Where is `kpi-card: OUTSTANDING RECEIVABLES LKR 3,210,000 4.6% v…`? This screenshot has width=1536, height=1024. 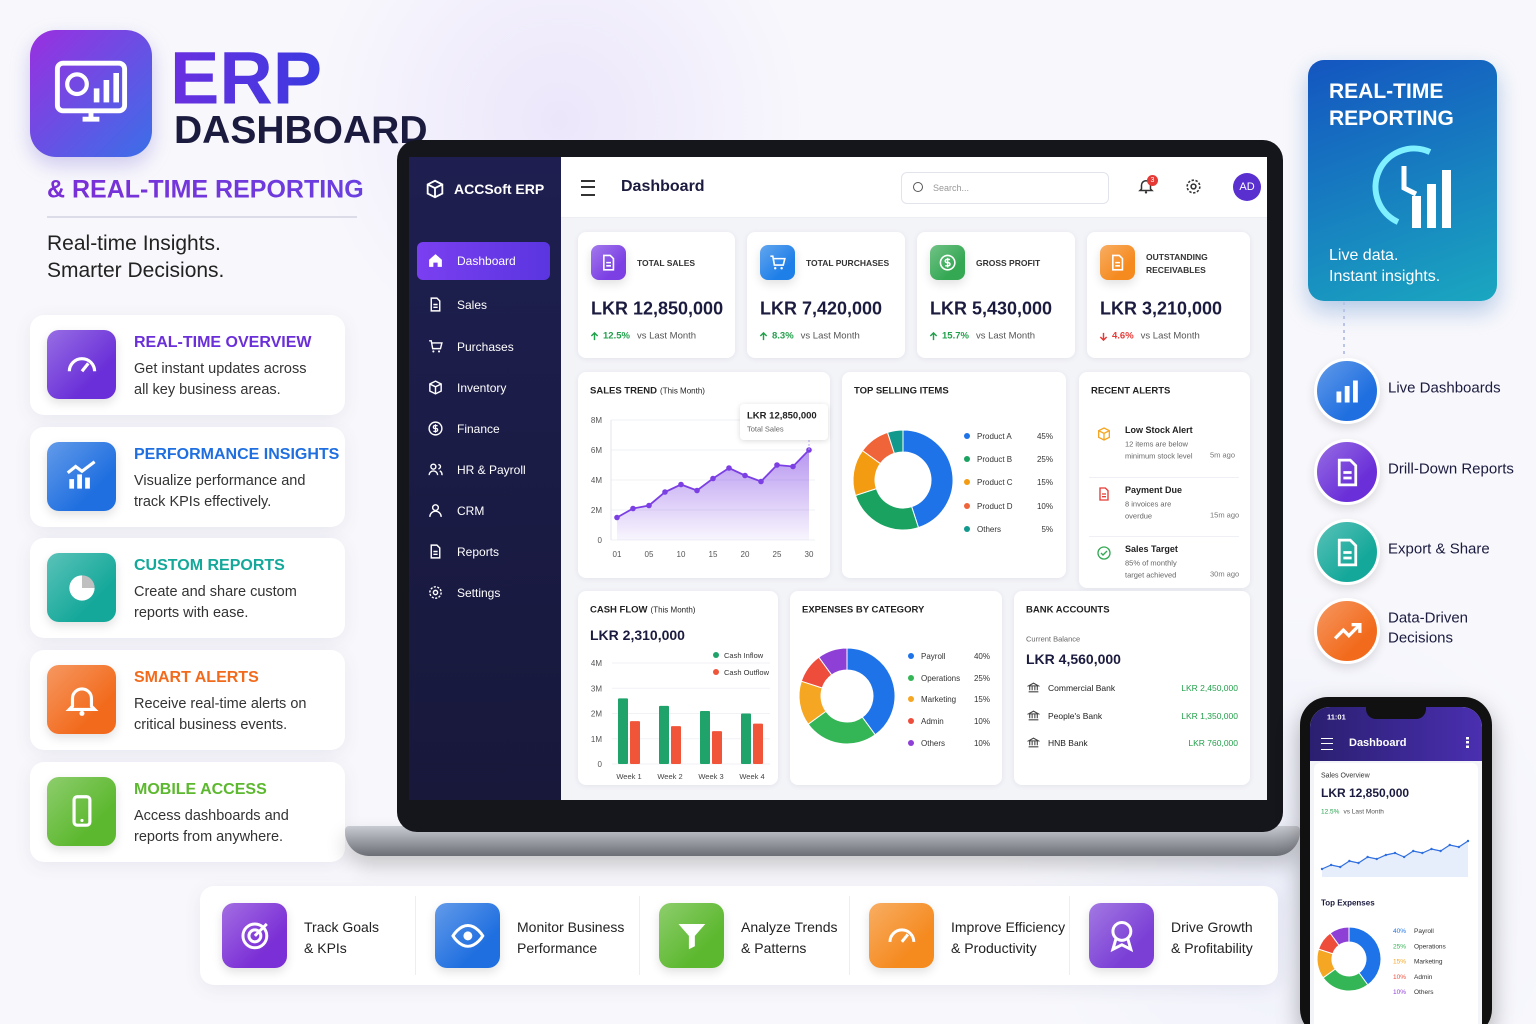 kpi-card: OUTSTANDING RECEIVABLES LKR 3,210,000 4.6% v… is located at coordinates (1168, 295).